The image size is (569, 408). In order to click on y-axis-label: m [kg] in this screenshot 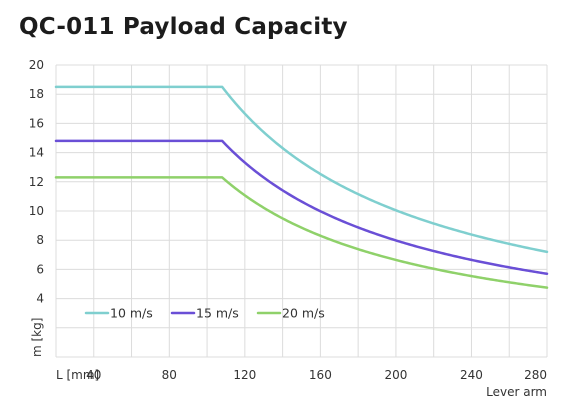, I will do `click(37, 337)`.